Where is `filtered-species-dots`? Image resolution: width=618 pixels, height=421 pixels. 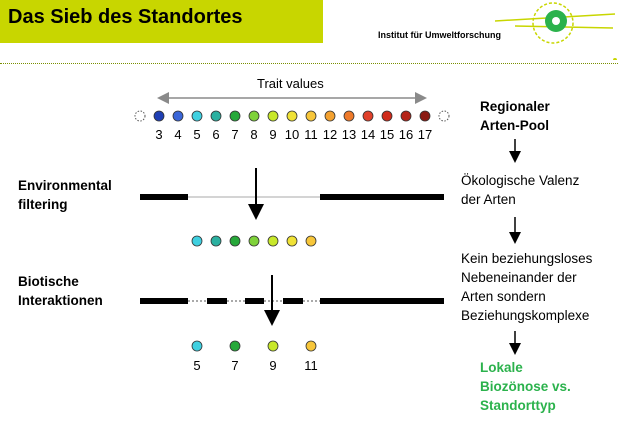 filtered-species-dots is located at coordinates (254, 241).